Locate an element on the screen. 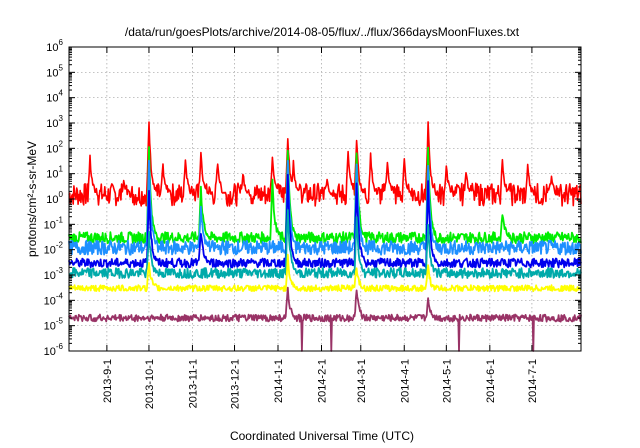  y-axis-label: protons/cm²-s-sr-MeV is located at coordinates (32, 199).